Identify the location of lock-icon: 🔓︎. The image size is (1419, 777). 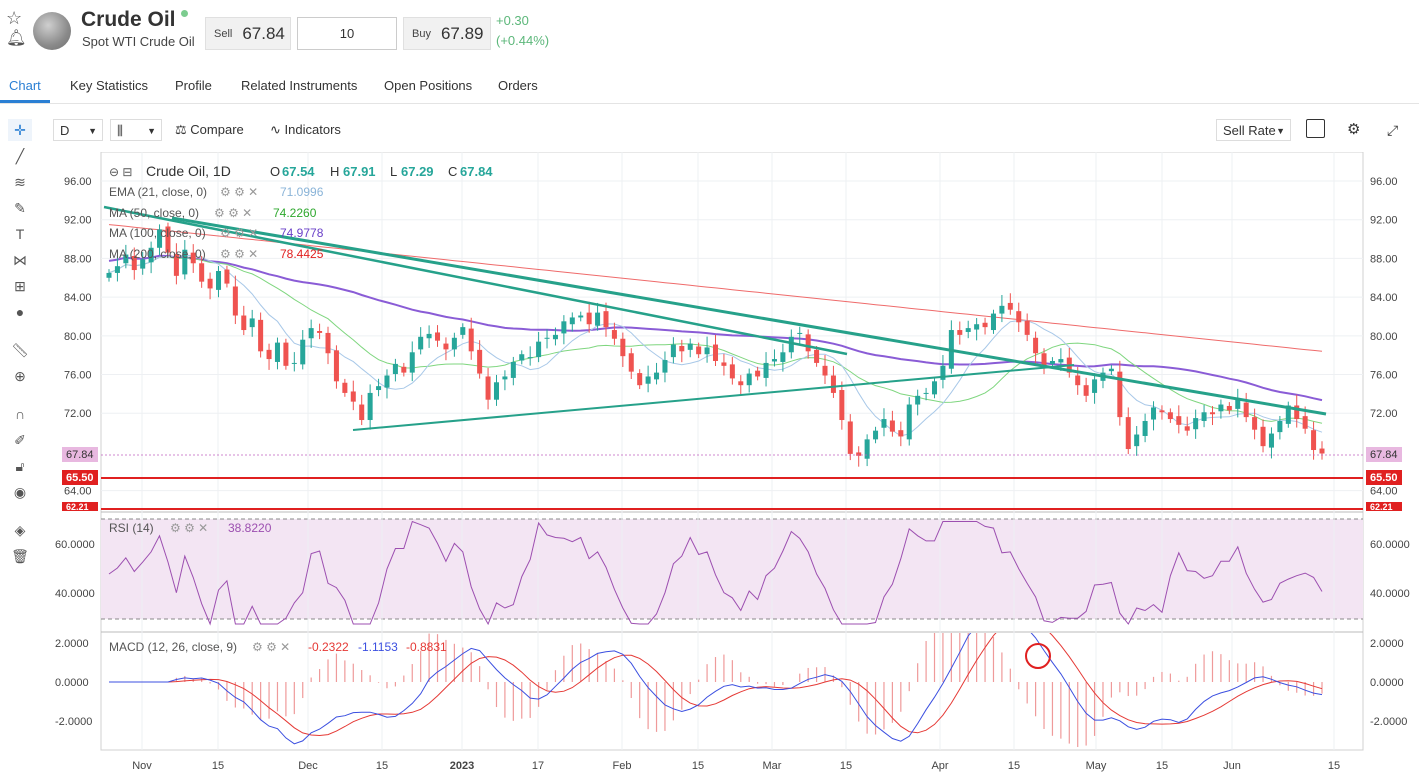
(20, 466).